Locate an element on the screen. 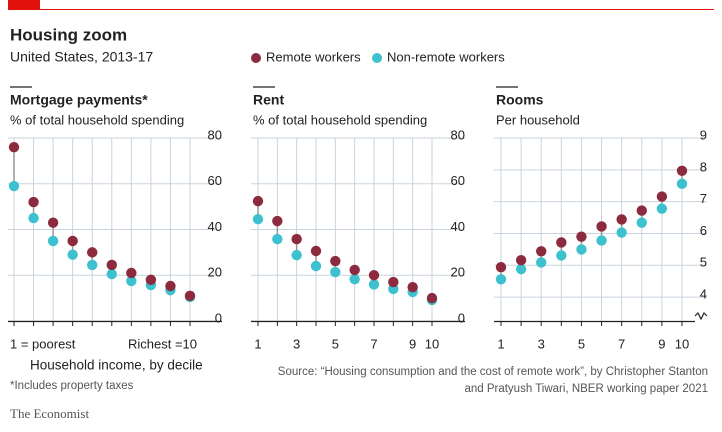 The height and width of the screenshot is (432, 722). y-tick-label: 4 is located at coordinates (703, 294).